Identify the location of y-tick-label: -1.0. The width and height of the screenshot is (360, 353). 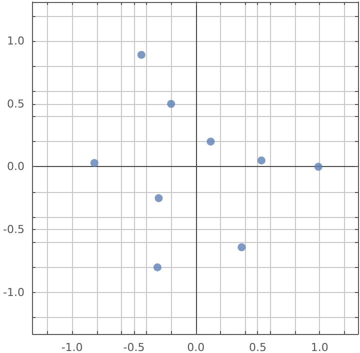
(13, 292).